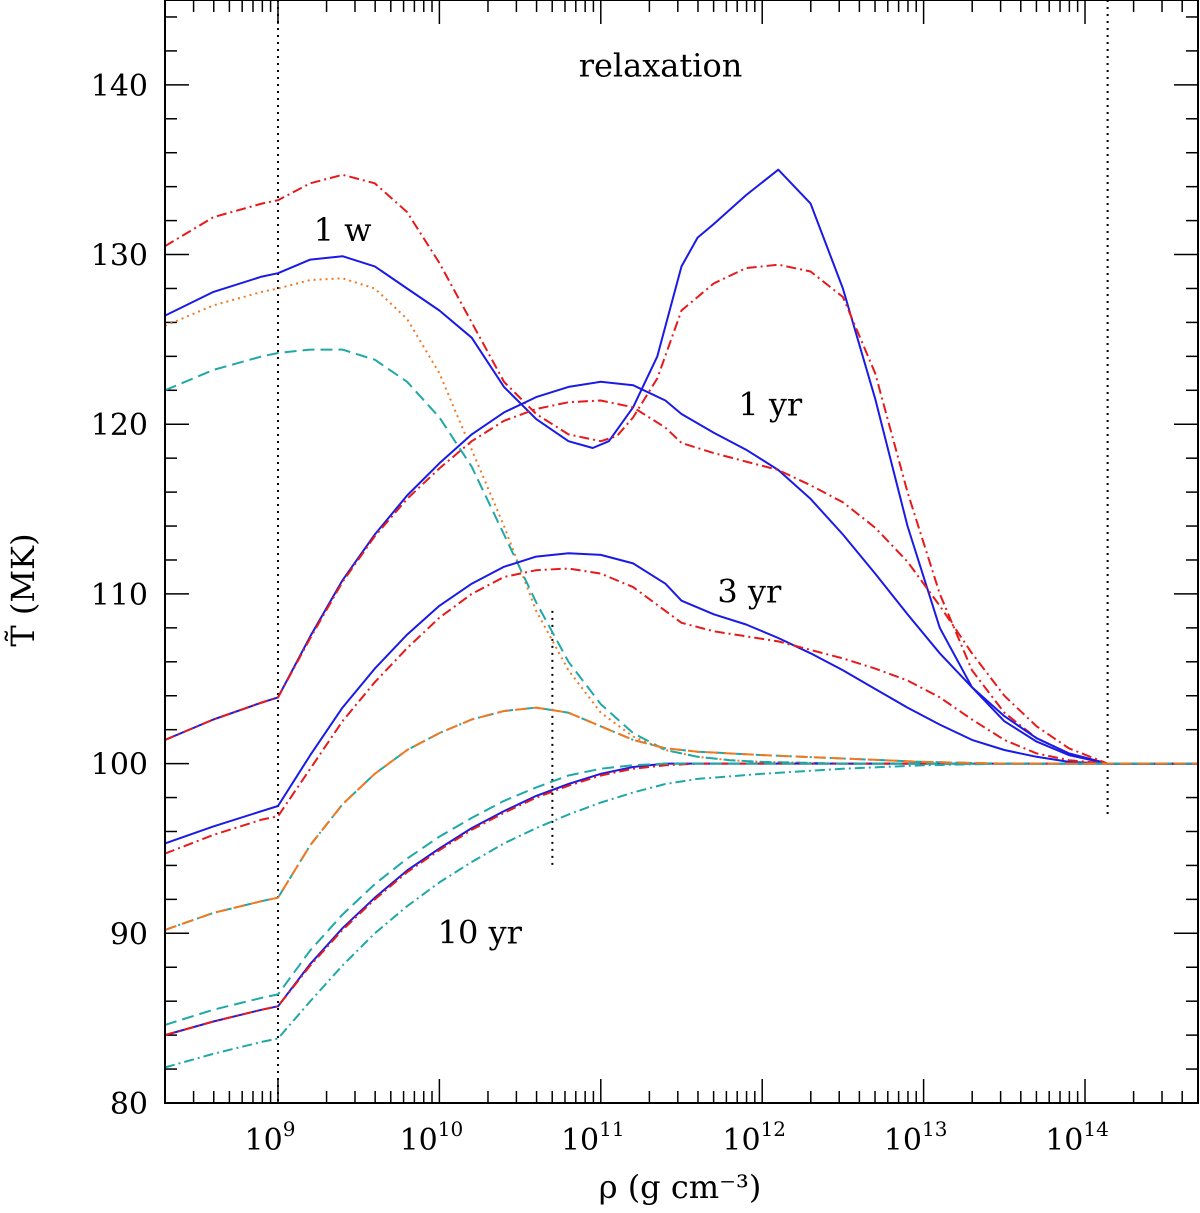 The image size is (1200, 1213). Describe the element at coordinates (677, 1137) in the screenshot. I see `x-tick-labels: 109 1010 1011 1012 1013 1014` at that location.